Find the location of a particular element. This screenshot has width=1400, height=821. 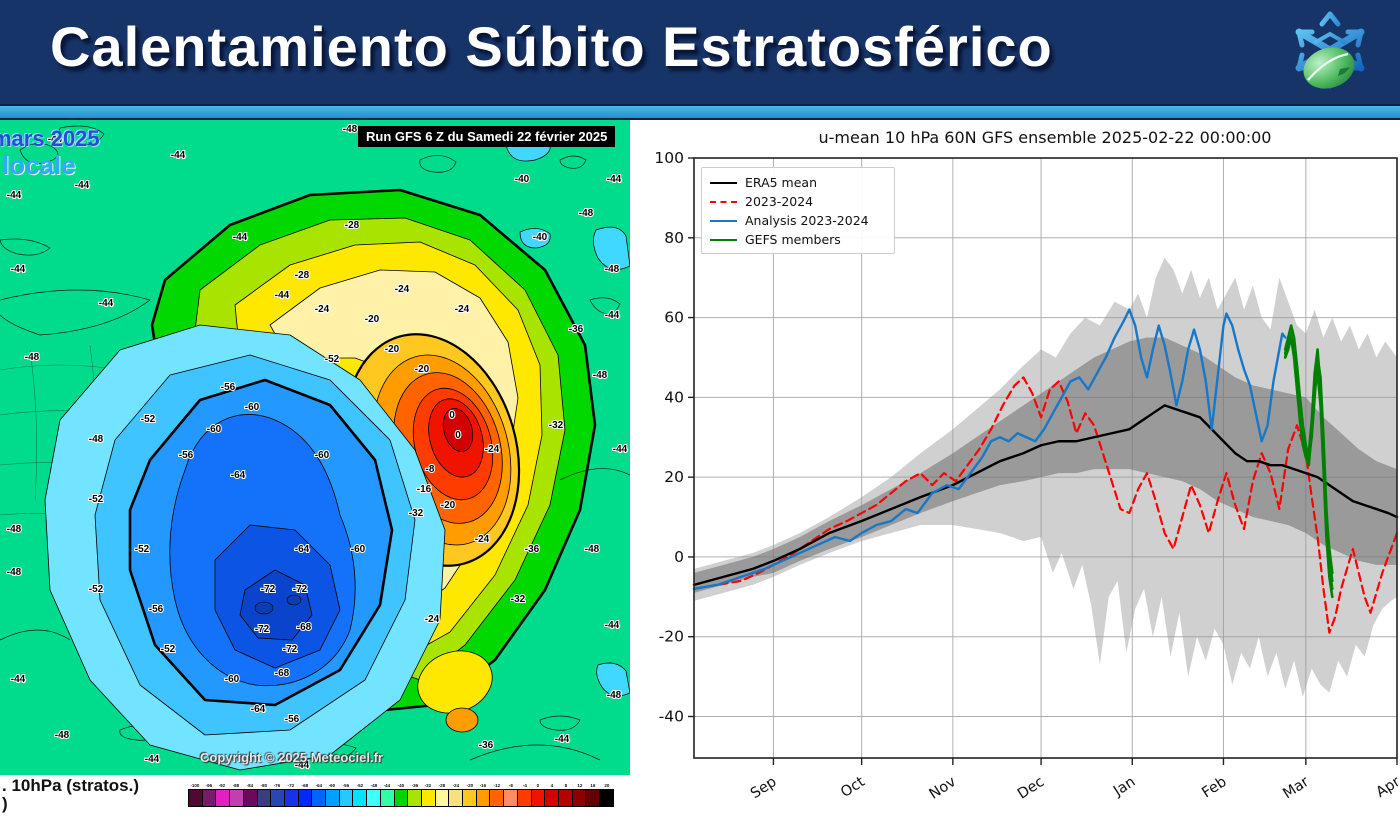

y-tick-label: -40 is located at coordinates (671, 717).